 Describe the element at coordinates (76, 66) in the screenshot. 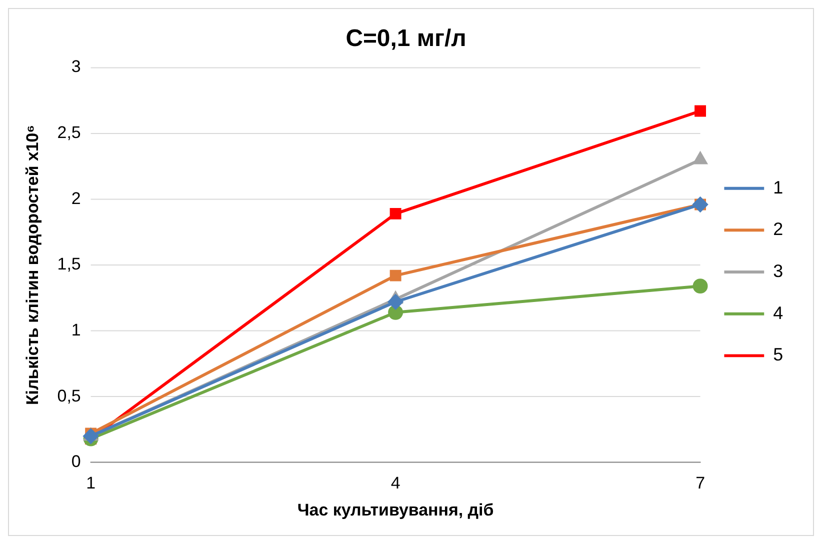

I see `y-tick-label: 3` at that location.